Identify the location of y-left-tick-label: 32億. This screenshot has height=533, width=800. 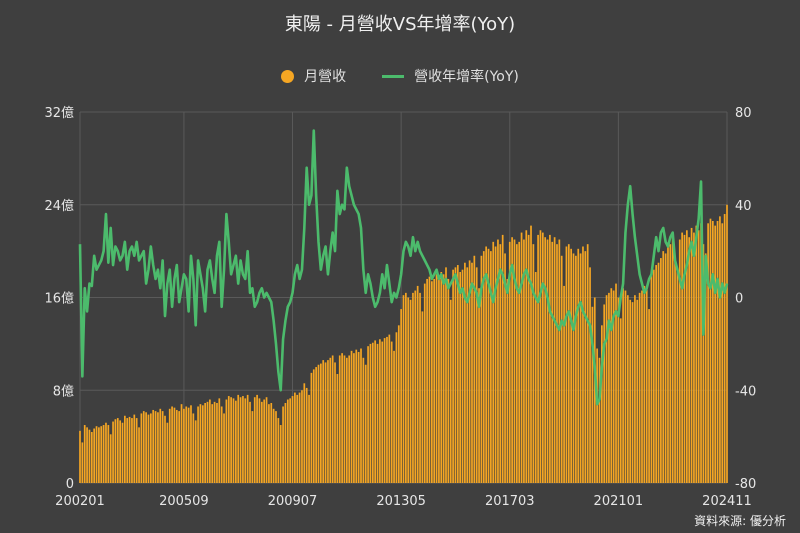
(59, 113).